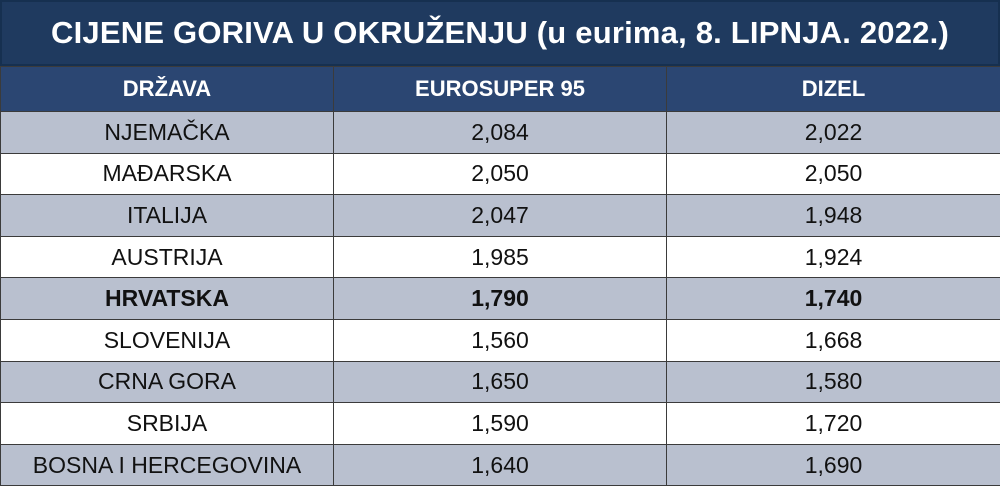  Describe the element at coordinates (167, 215) in the screenshot. I see `cell-country: ITALIJA` at that location.